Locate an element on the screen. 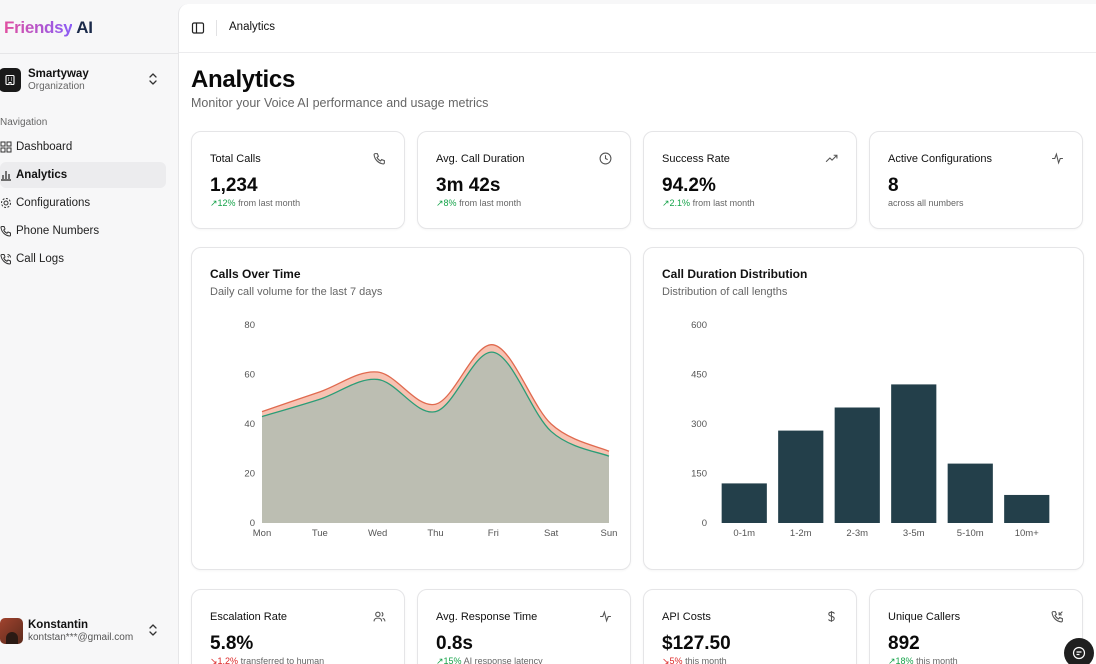 The height and width of the screenshot is (664, 1096). stat-value: 892 is located at coordinates (904, 643).